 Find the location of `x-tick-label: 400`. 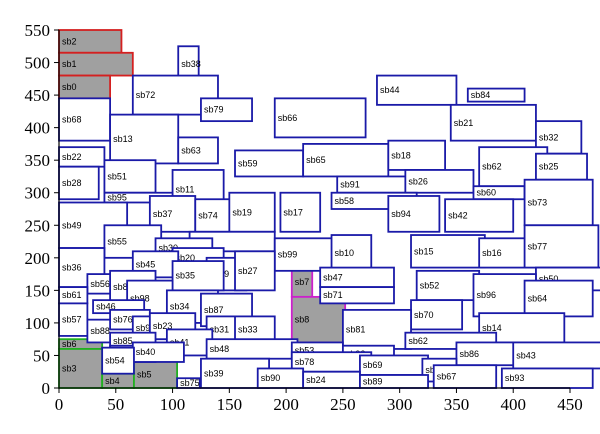

x-tick-label: 400 is located at coordinates (513, 404).